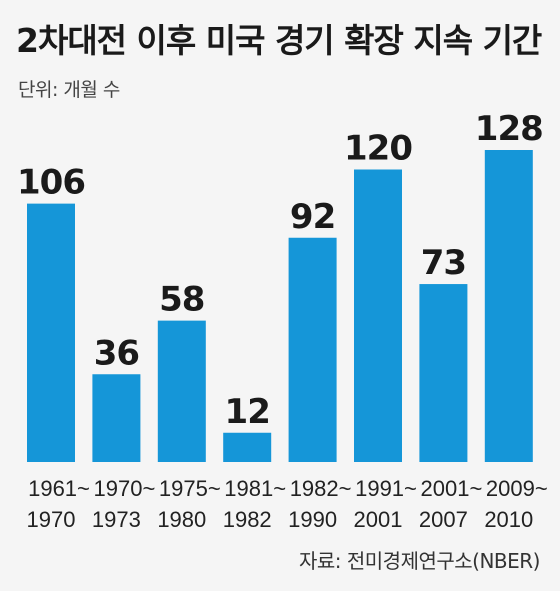 This screenshot has height=591, width=560. What do you see at coordinates (419, 561) in the screenshot?
I see `source-note: 자료: 전미경제연구소(NBER)` at bounding box center [419, 561].